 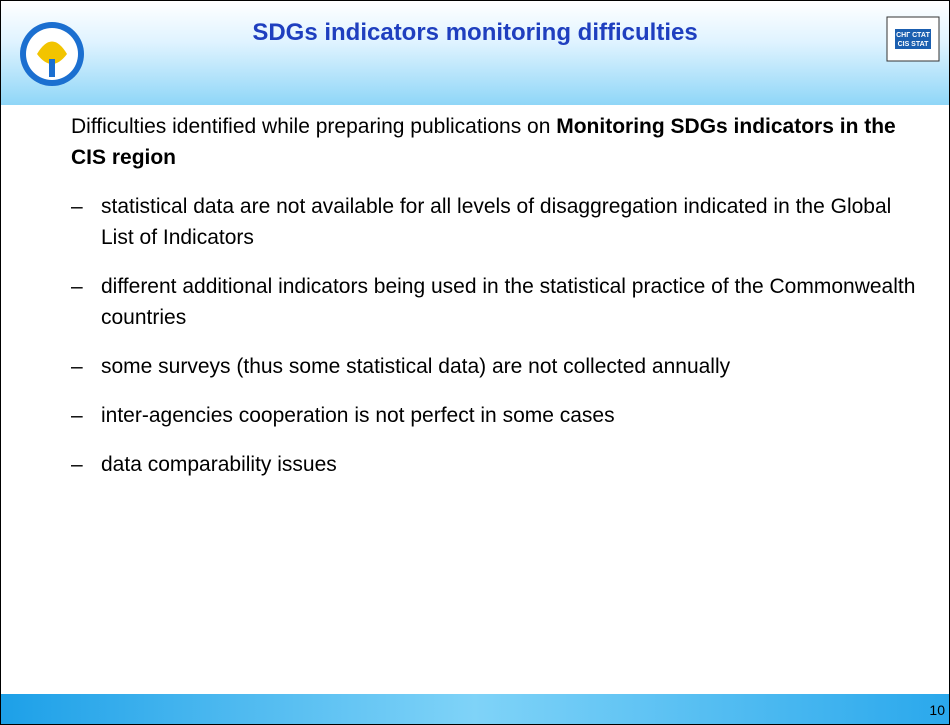 I want to click on footer: 10, so click(x=475, y=709).